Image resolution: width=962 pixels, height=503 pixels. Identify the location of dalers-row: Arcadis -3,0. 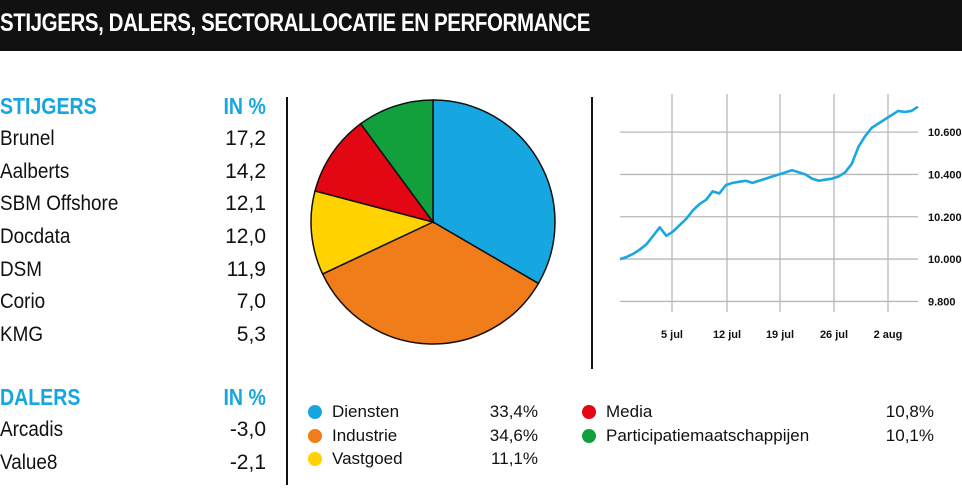
(136, 432).